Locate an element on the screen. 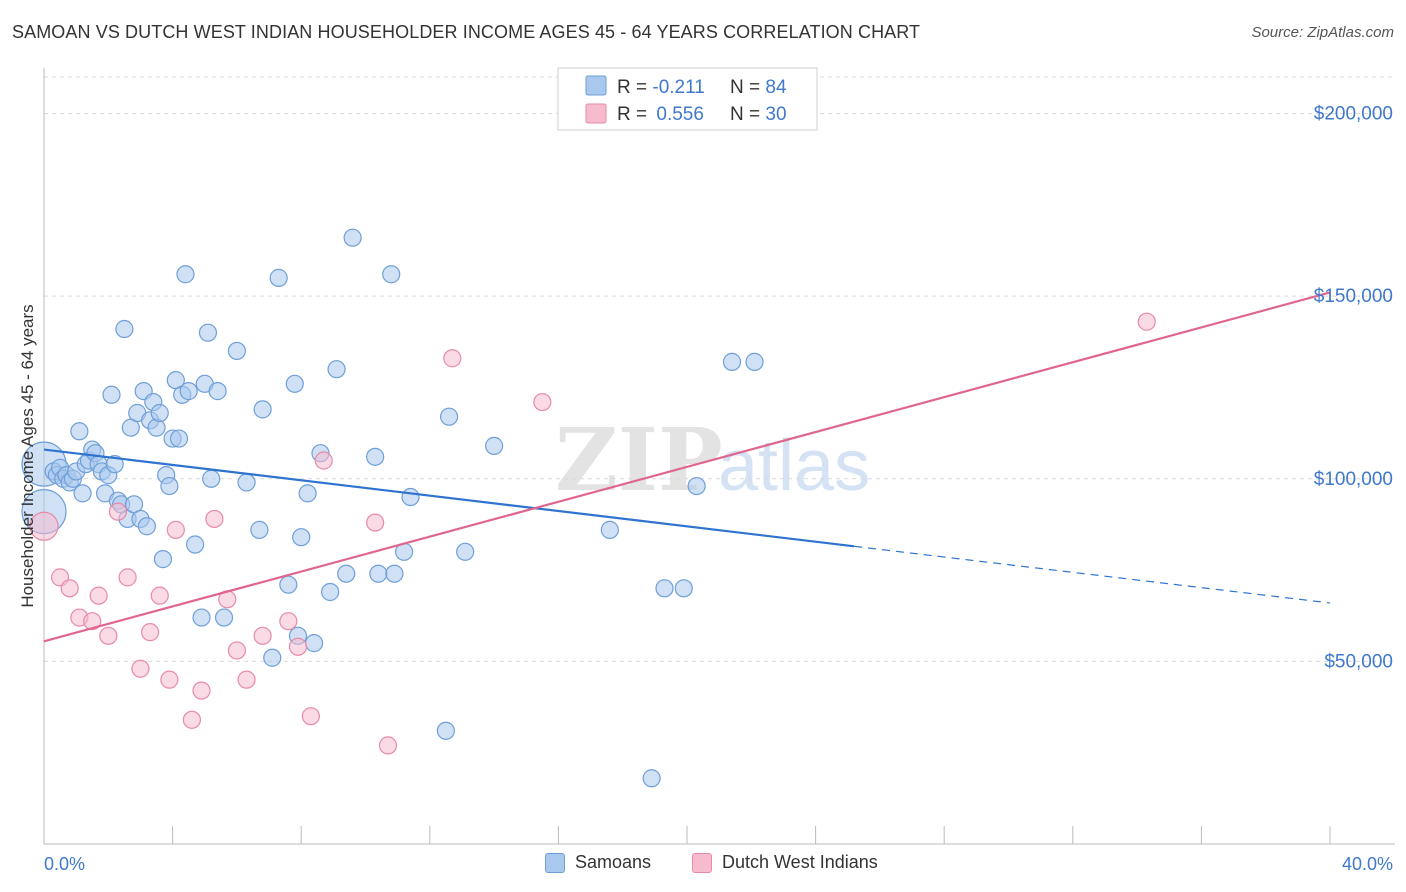 The height and width of the screenshot is (892, 1406). samoans-trend-line is located at coordinates (449, 498).